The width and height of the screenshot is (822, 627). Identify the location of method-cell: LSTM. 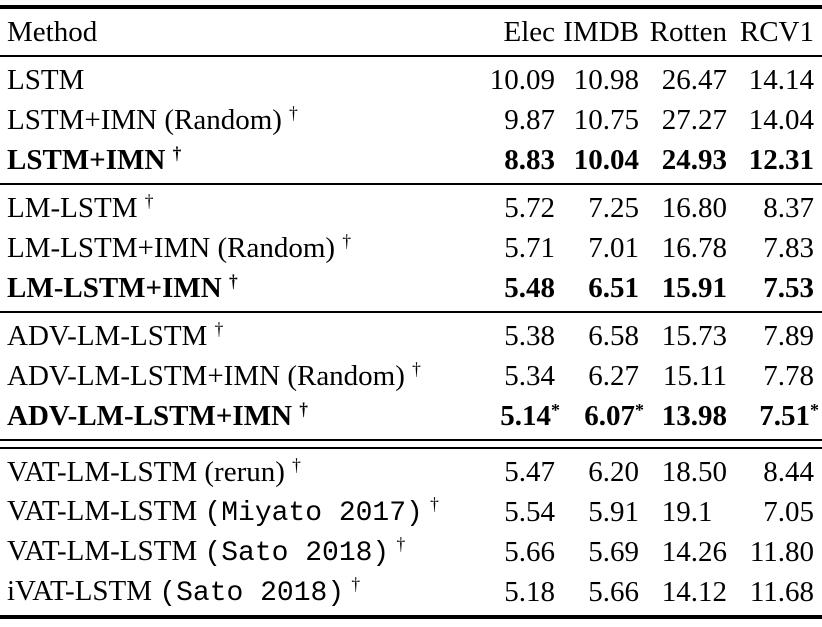
(232, 79).